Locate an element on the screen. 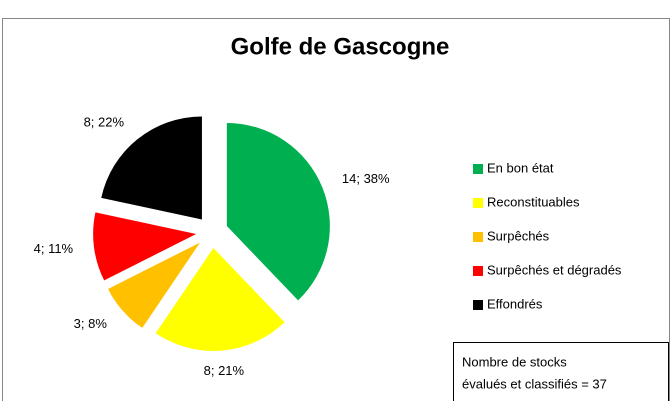  chart-title: Golfe de Gascogne is located at coordinates (340, 46).